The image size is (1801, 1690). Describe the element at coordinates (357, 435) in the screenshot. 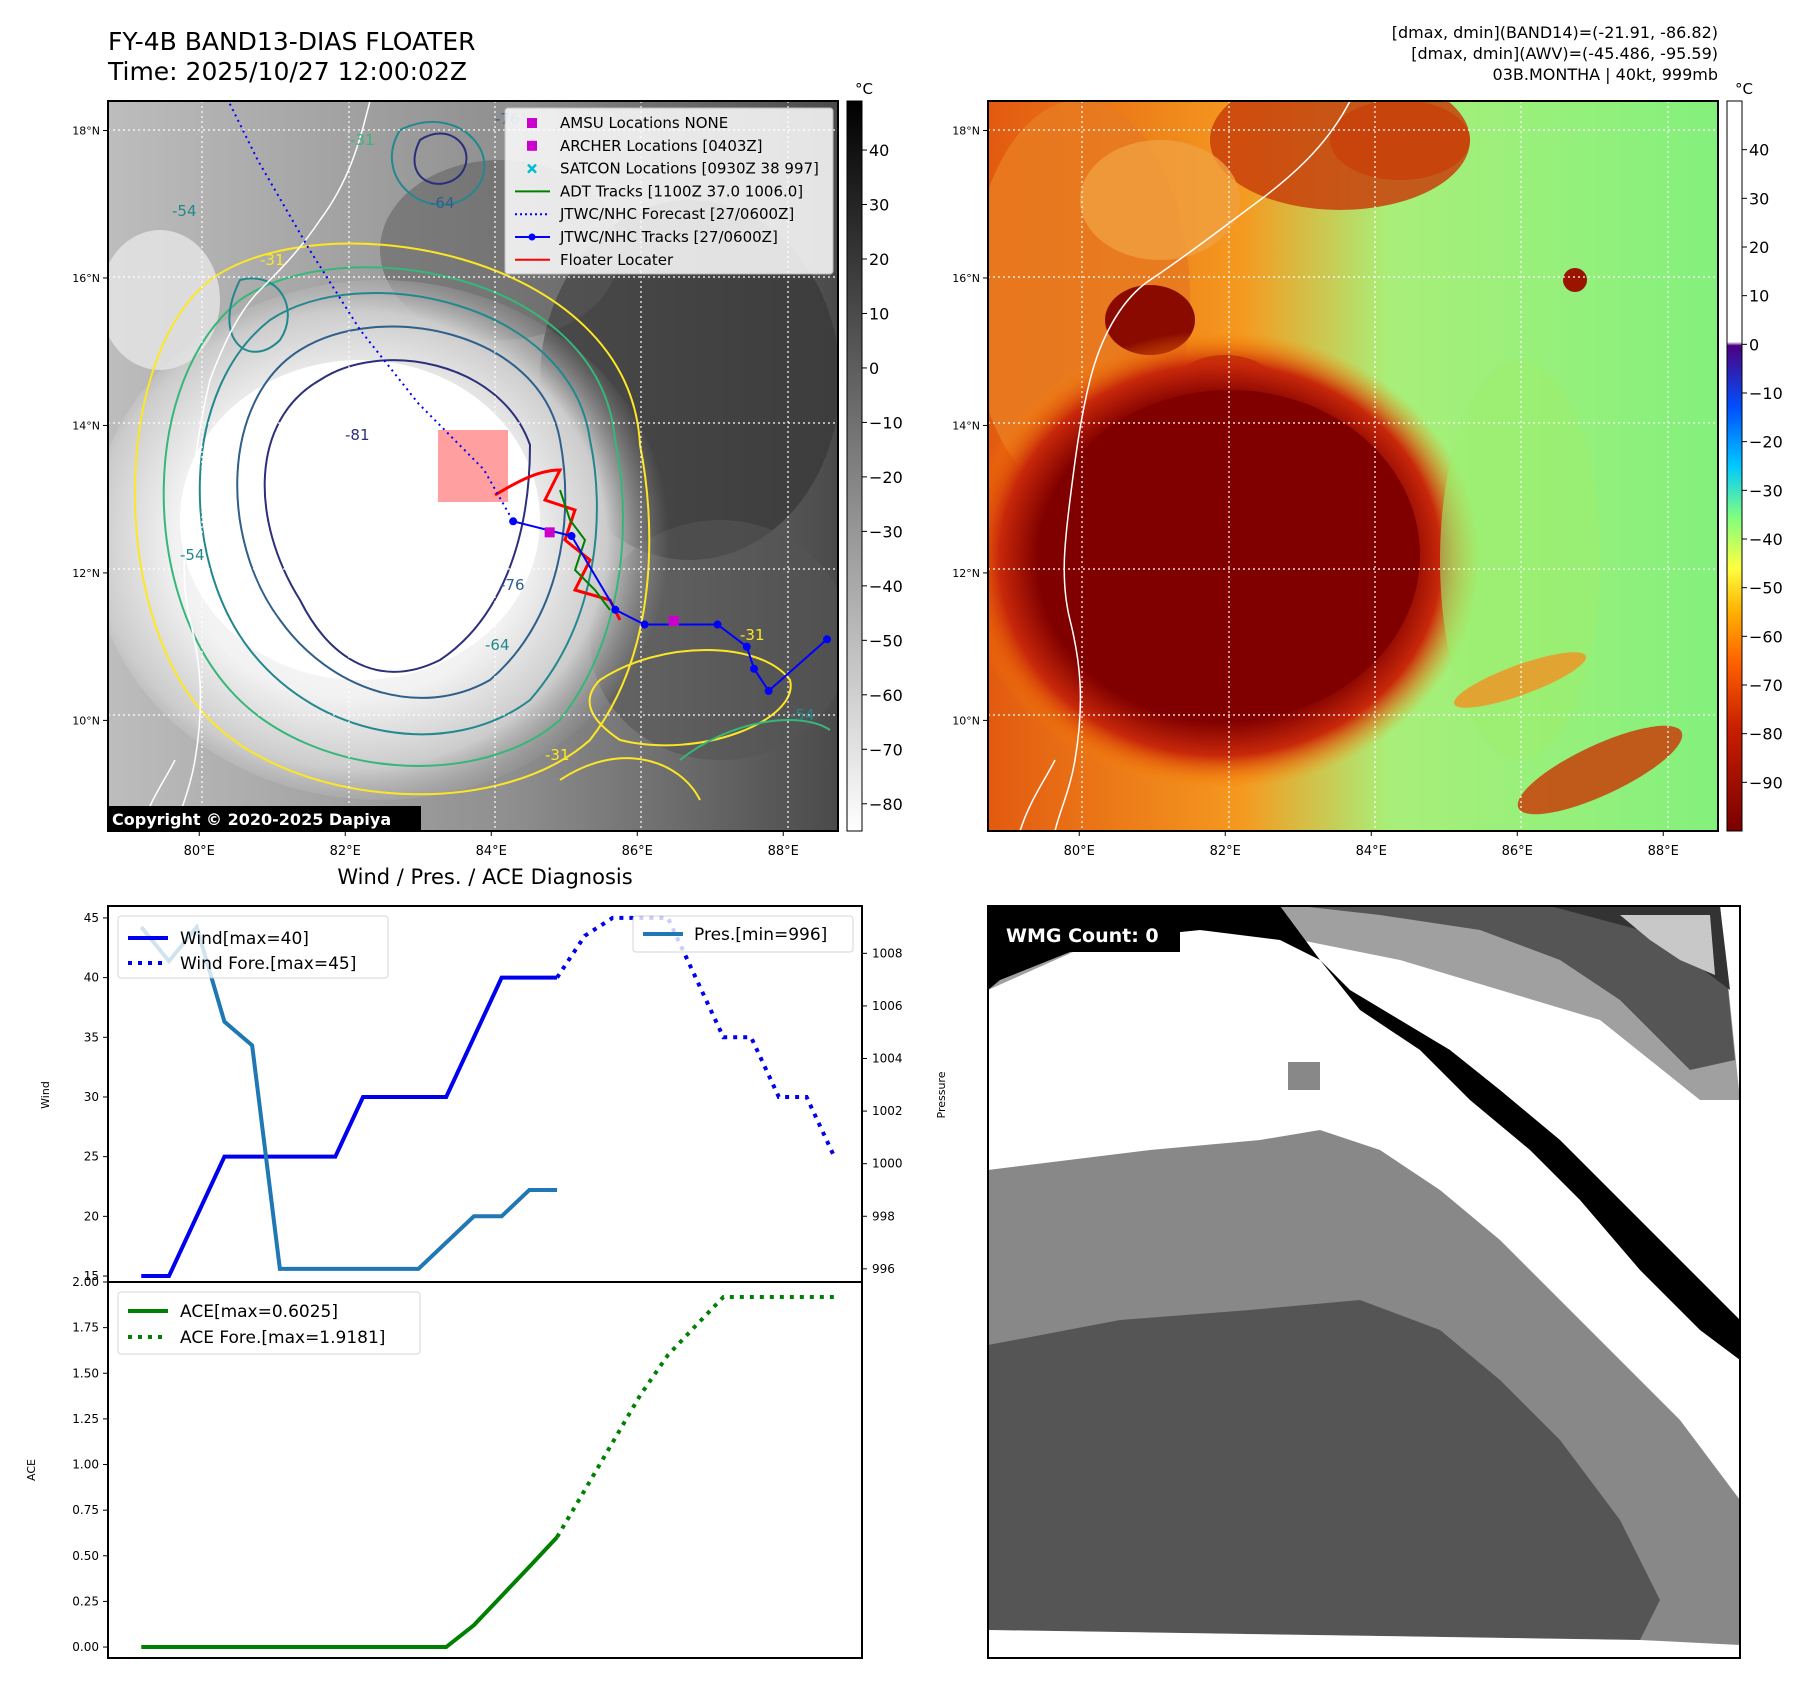

I see `contour-label: -81` at that location.